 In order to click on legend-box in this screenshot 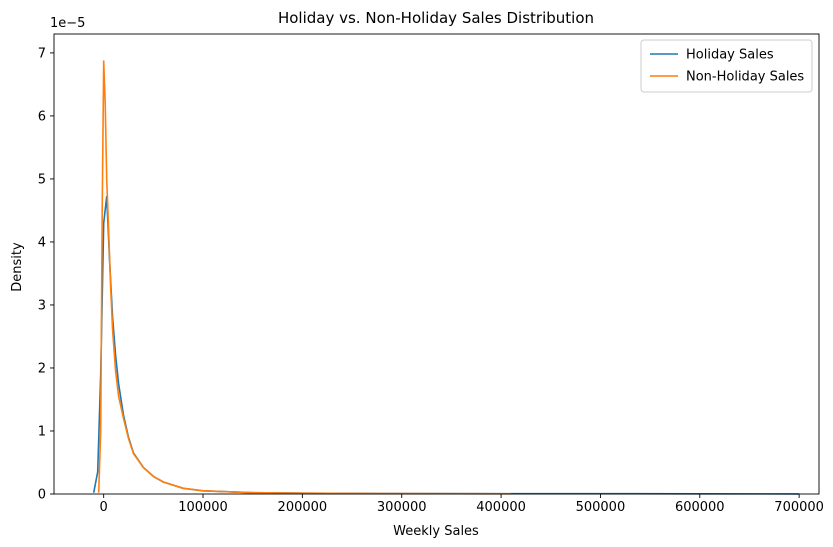, I will do `click(726, 66)`.